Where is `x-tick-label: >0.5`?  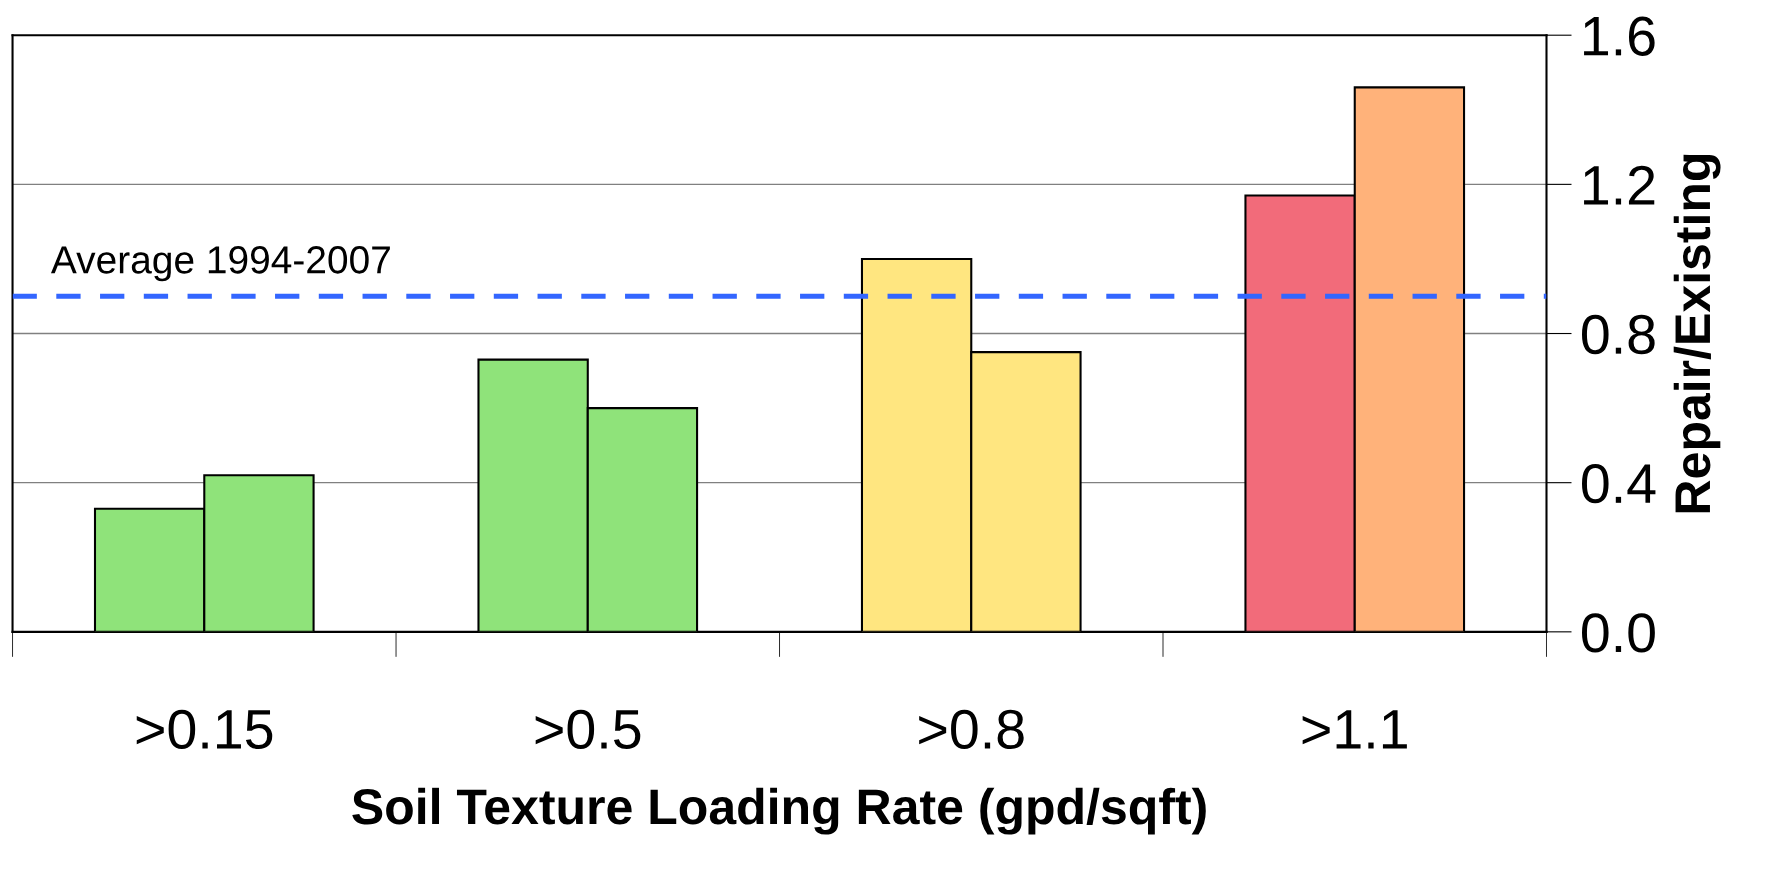 x-tick-label: >0.5 is located at coordinates (588, 729).